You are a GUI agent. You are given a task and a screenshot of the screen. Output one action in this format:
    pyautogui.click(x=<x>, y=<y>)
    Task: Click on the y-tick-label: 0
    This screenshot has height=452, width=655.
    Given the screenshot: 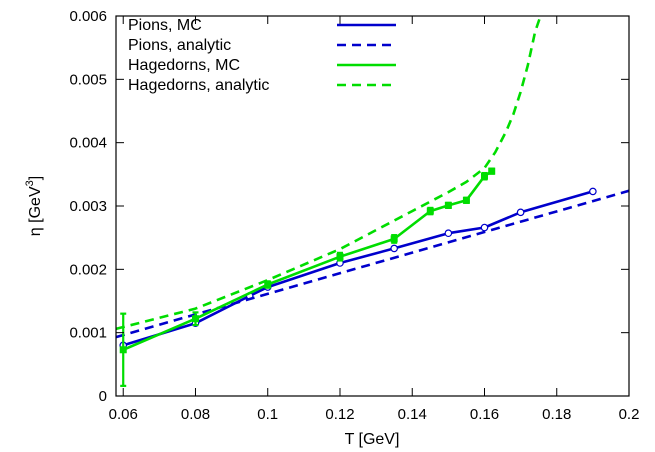 What is the action you would take?
    pyautogui.click(x=103, y=396)
    